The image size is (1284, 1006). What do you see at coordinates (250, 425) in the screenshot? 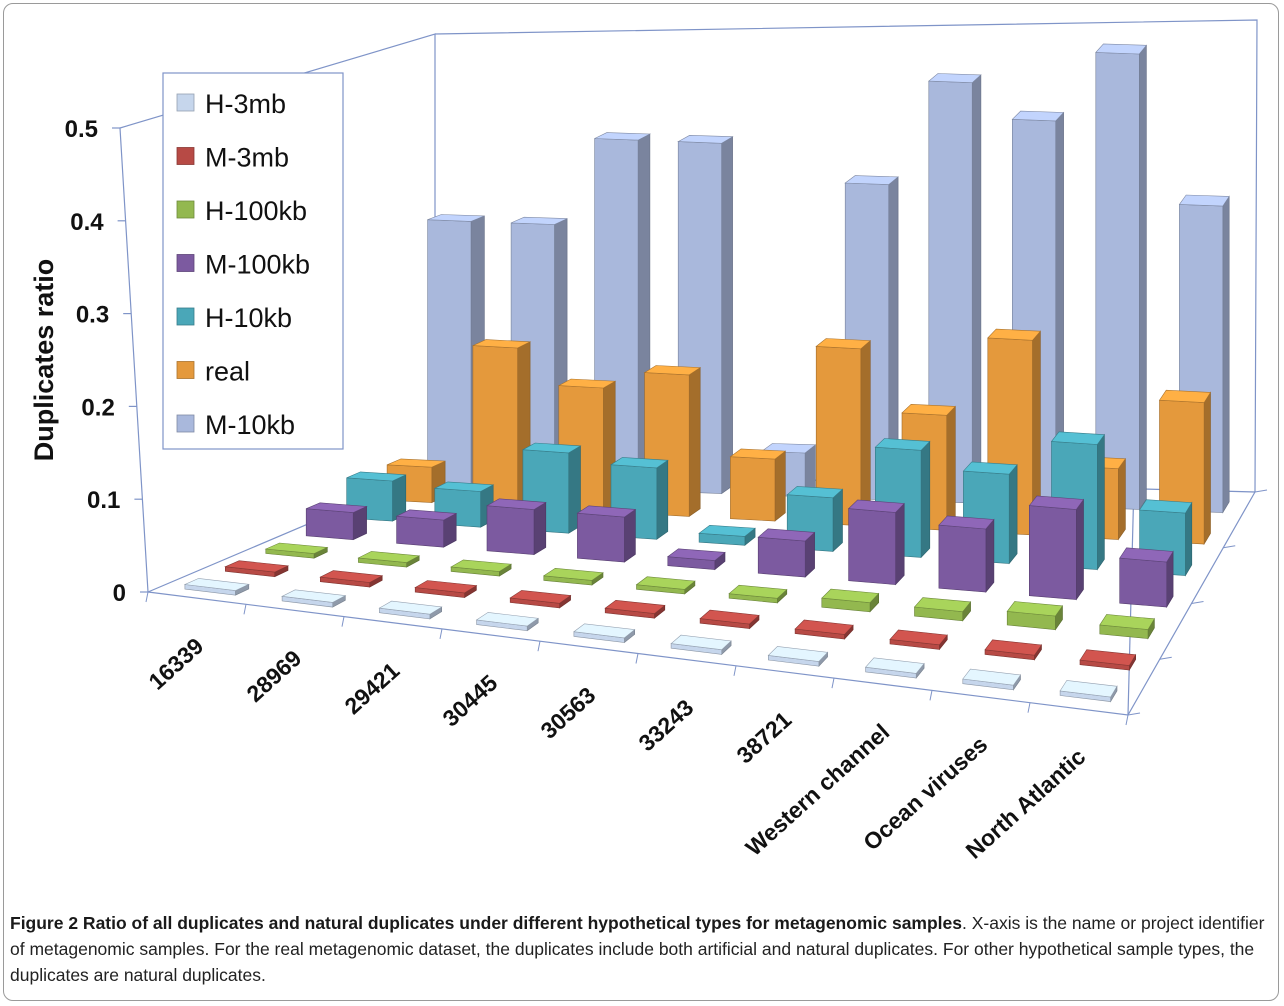
I see `legend-label: M-10kb` at bounding box center [250, 425].